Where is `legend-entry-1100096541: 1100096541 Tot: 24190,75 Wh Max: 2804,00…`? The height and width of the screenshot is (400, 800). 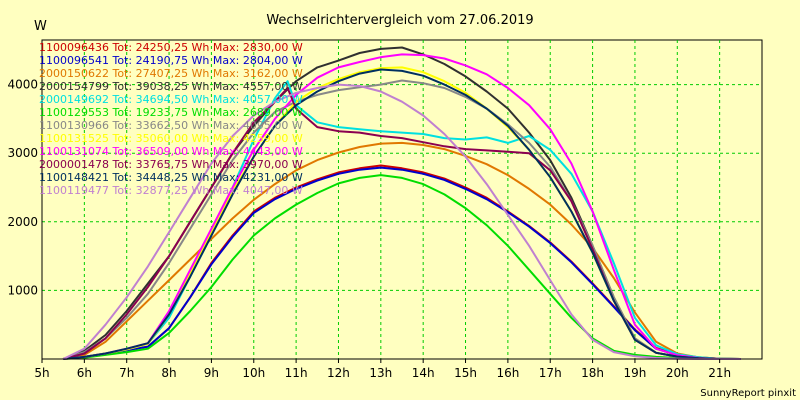
legend-entry-1100096541: 1100096541 Tot: 24190,75 Wh Max: 2804,00… is located at coordinates (171, 60).